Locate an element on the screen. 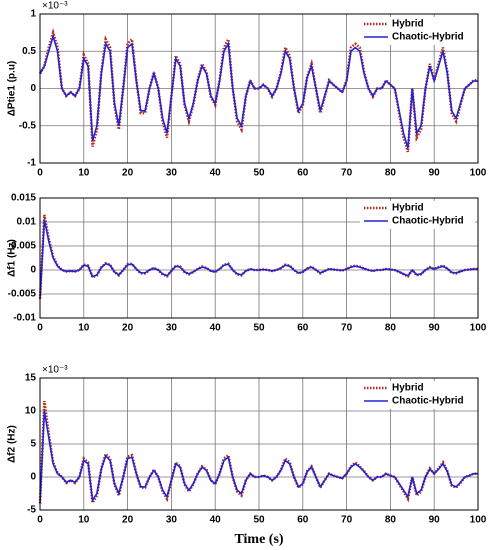 Image resolution: width=489 pixels, height=550 pixels. y-tick-label: 0.01 is located at coordinates (27, 222).